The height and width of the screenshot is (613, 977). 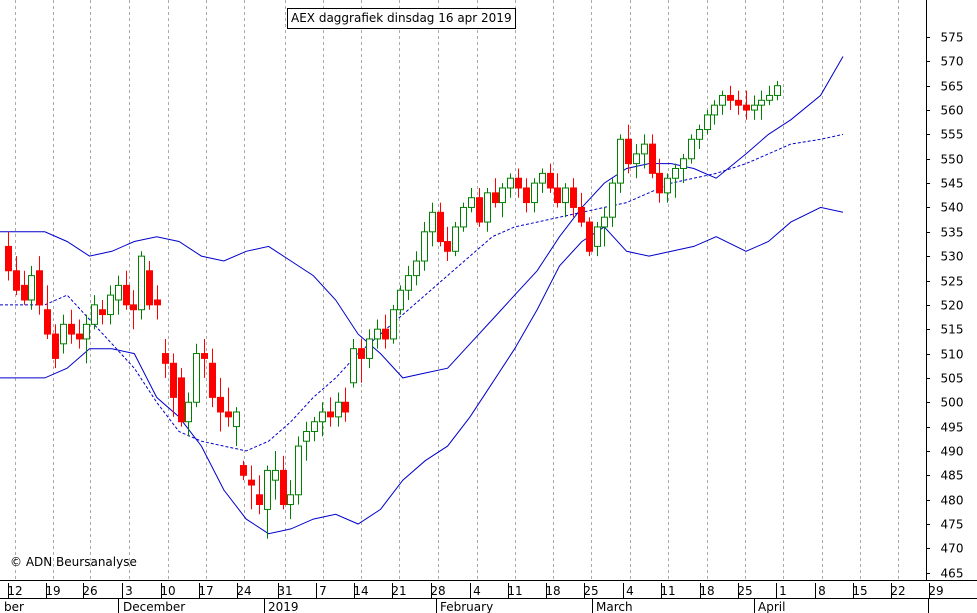 I want to click on y-tick-label: 530, so click(x=952, y=257).